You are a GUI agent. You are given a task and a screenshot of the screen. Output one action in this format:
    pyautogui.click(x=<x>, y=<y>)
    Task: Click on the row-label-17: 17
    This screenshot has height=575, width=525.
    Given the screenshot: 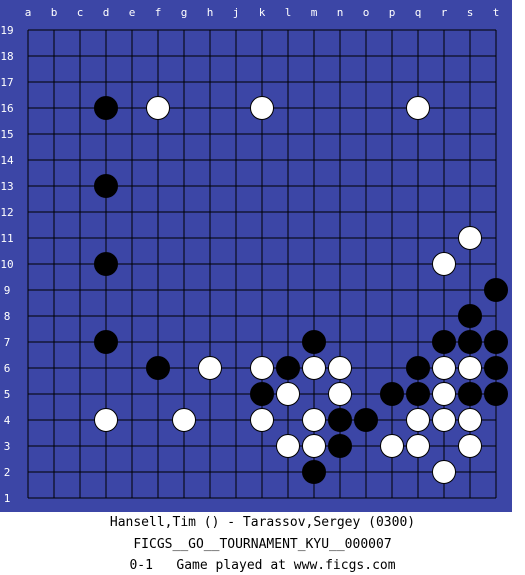 What is the action you would take?
    pyautogui.click(x=6, y=82)
    